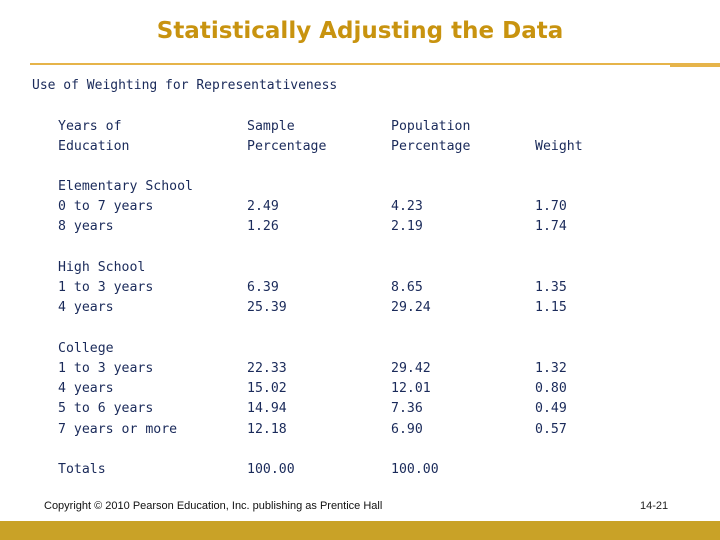 This screenshot has height=540, width=720. Describe the element at coordinates (431, 146) in the screenshot. I see `header-population-line2: Percentage` at that location.